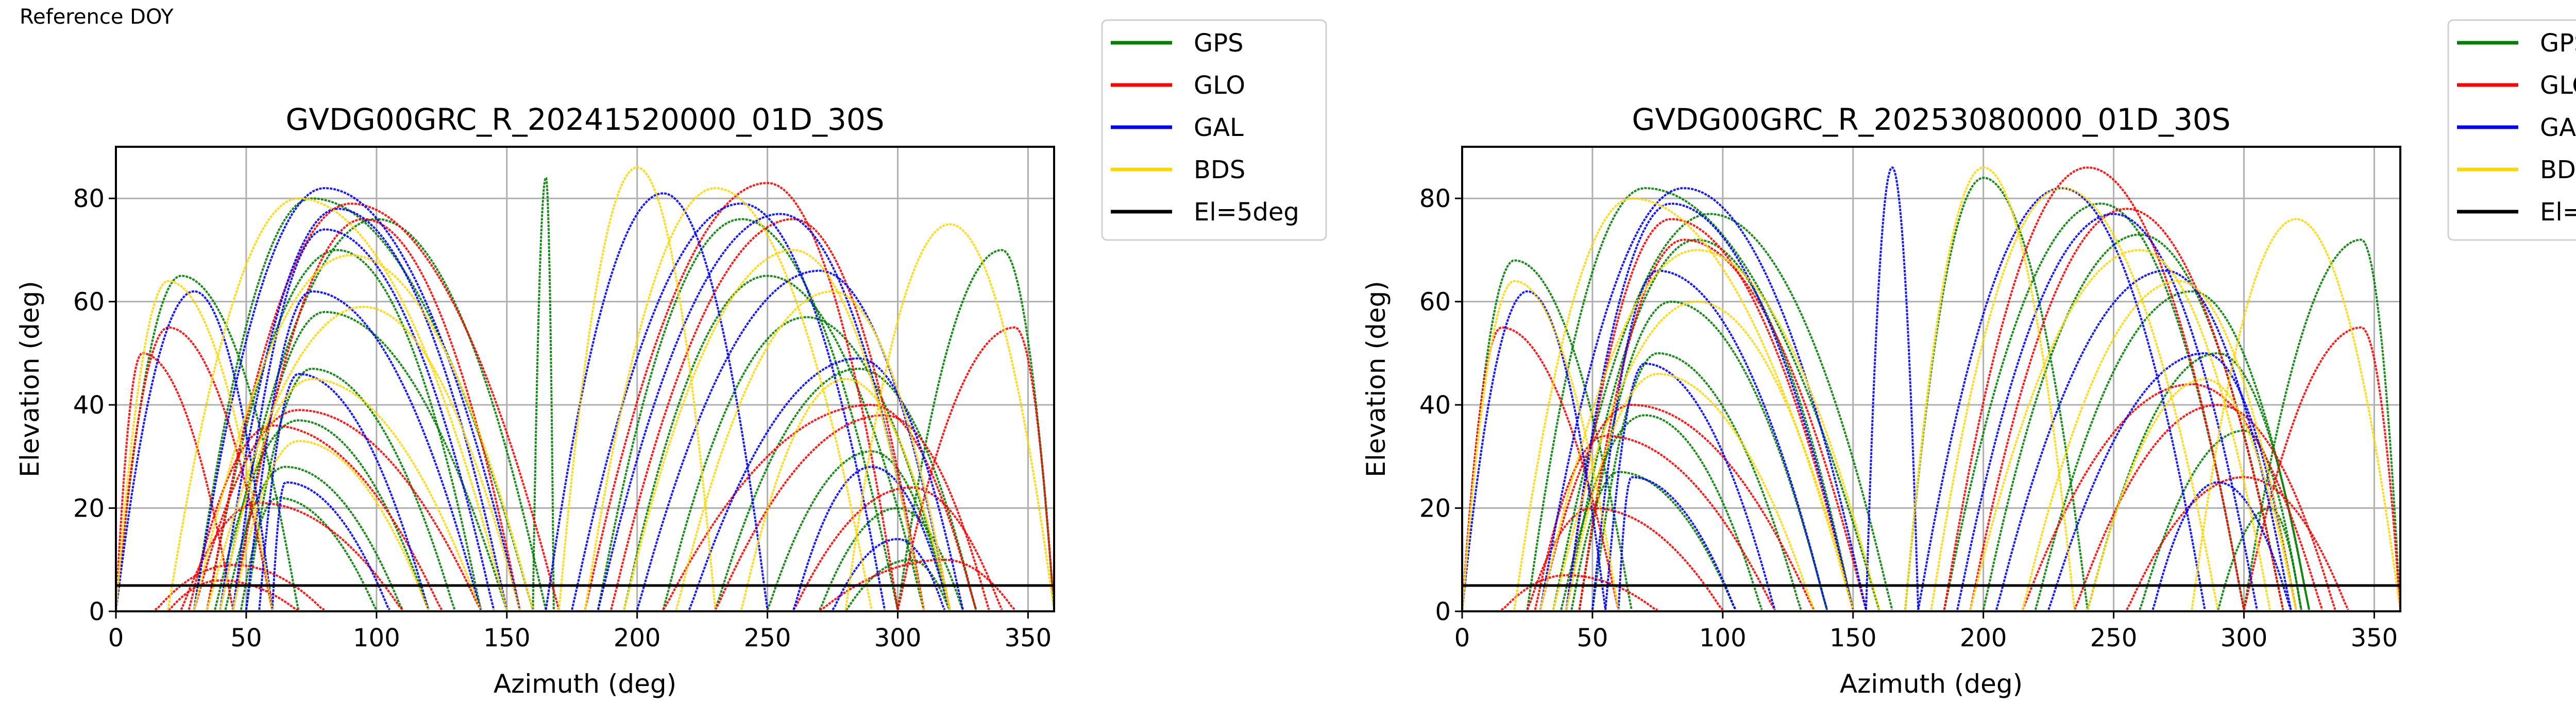 The image size is (2576, 720). Describe the element at coordinates (1462, 638) in the screenshot. I see `x-tick-label: 0` at that location.